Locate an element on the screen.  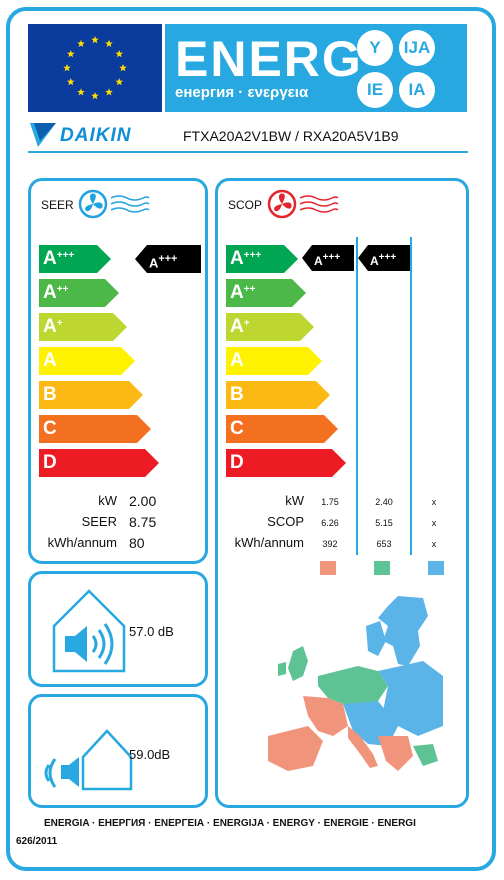
eu-stars-icon is located at coordinates (95, 68).